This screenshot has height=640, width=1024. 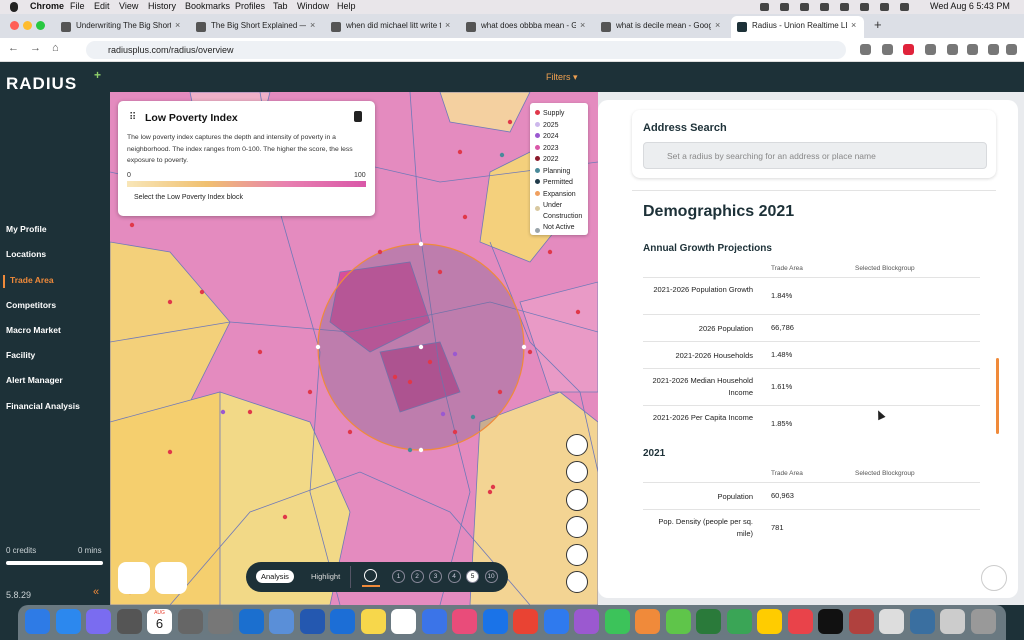 What do you see at coordinates (55, 48) in the screenshot?
I see `nav-button: ⌂` at bounding box center [55, 48].